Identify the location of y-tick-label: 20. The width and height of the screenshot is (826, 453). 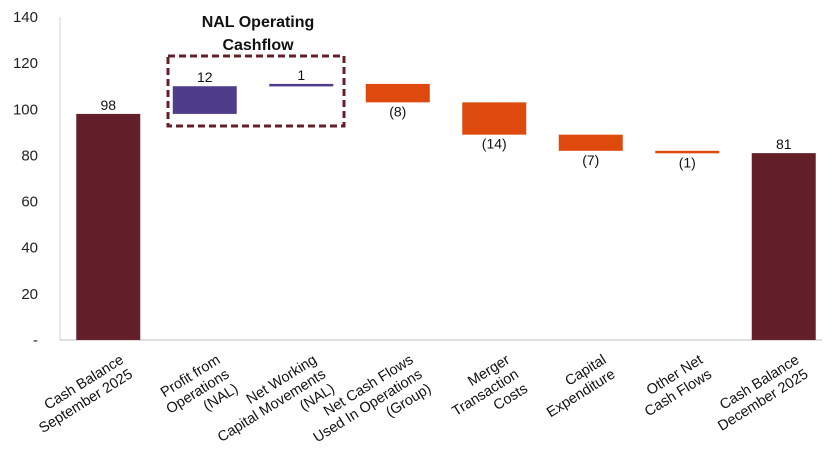
(29, 294).